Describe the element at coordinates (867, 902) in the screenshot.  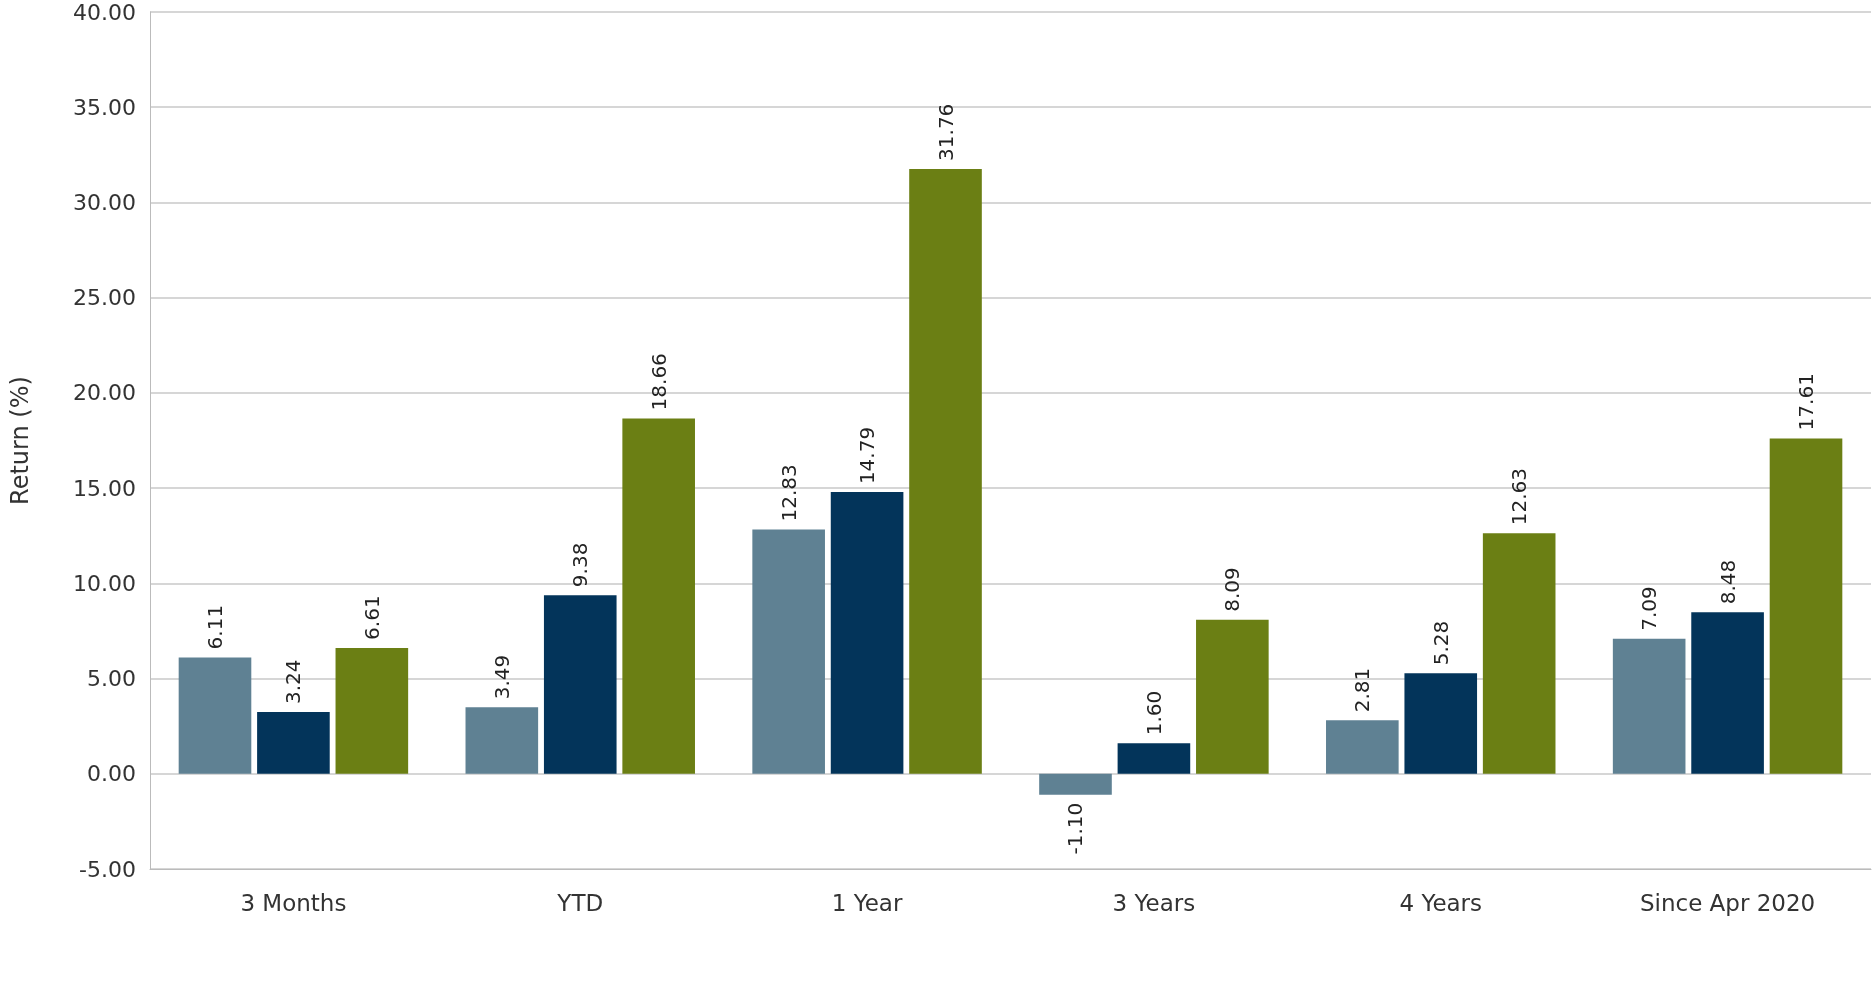
I see `x-tick-label: 1 Year` at that location.